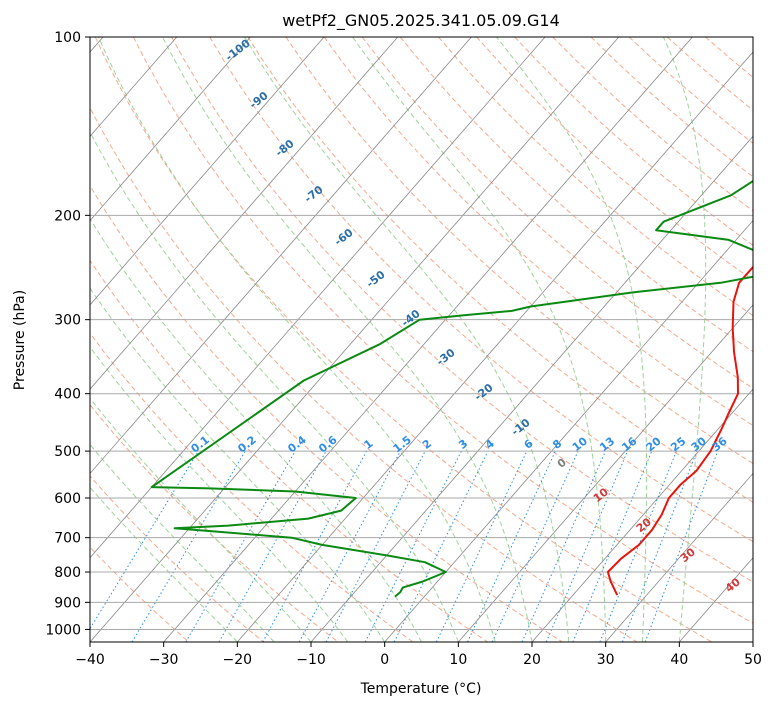 The image size is (775, 708). Describe the element at coordinates (238, 49) in the screenshot. I see `moist-adiabat-label: -100` at that location.